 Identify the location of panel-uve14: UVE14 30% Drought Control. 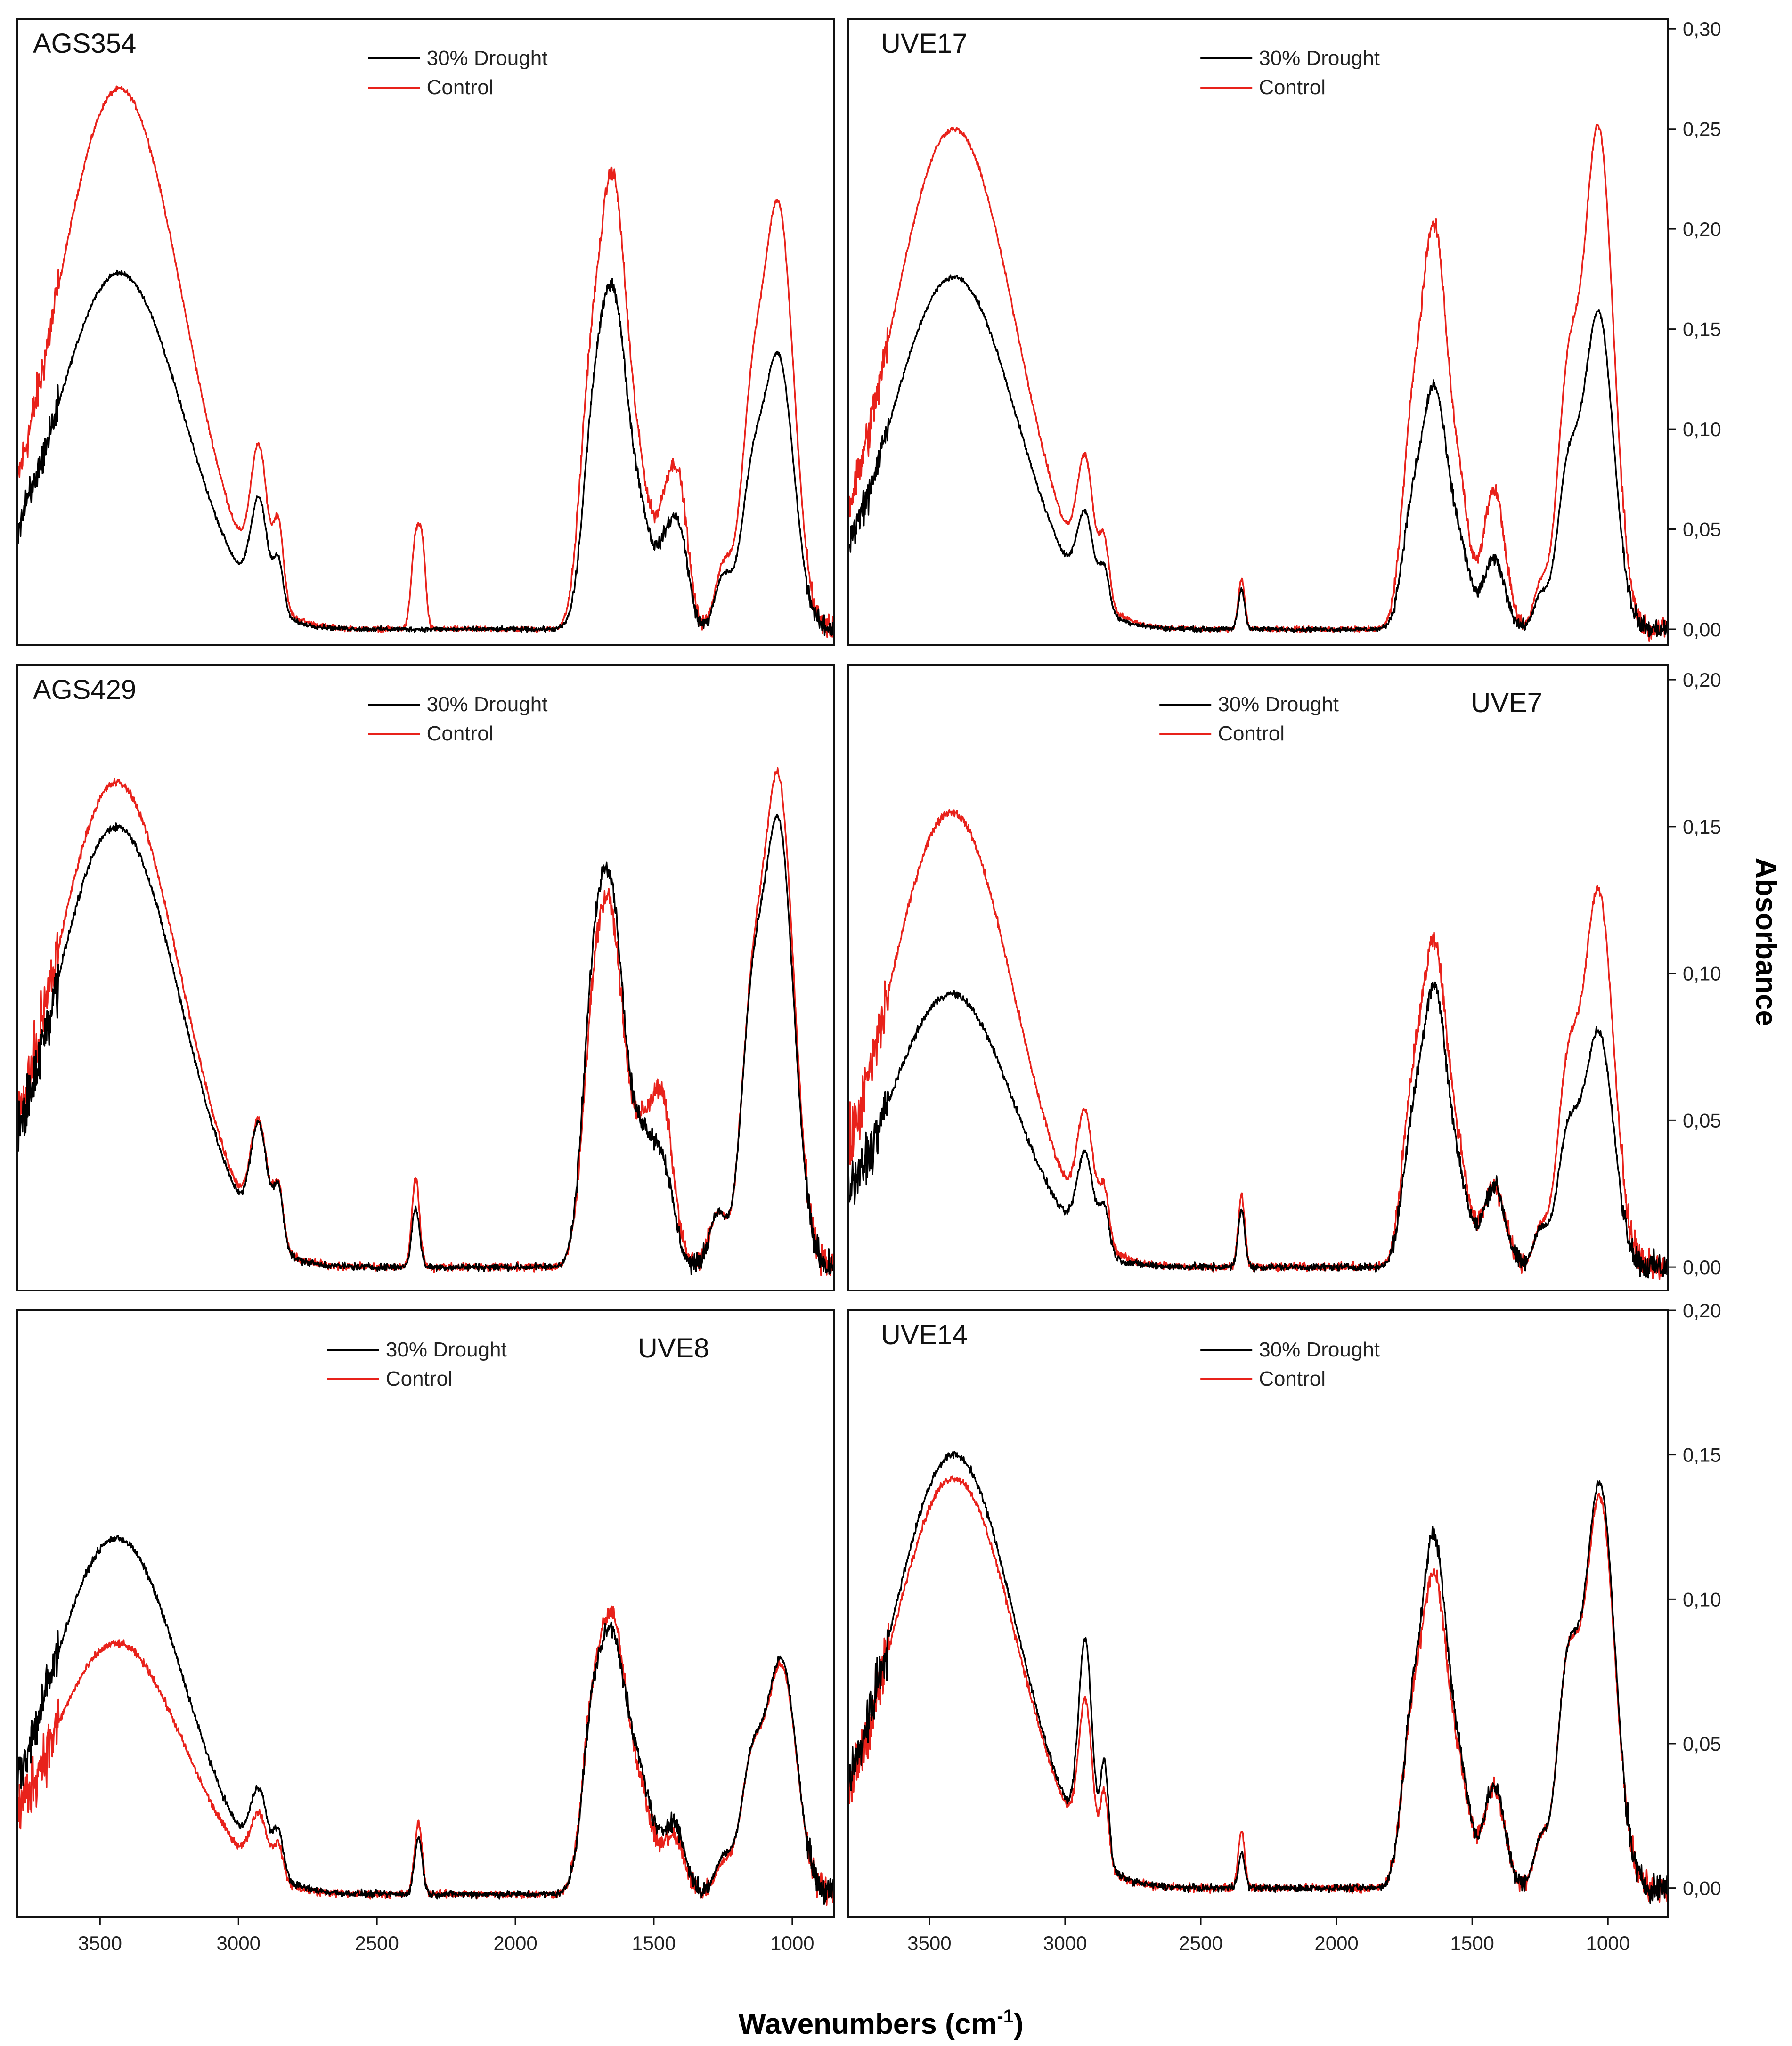
(1258, 1613).